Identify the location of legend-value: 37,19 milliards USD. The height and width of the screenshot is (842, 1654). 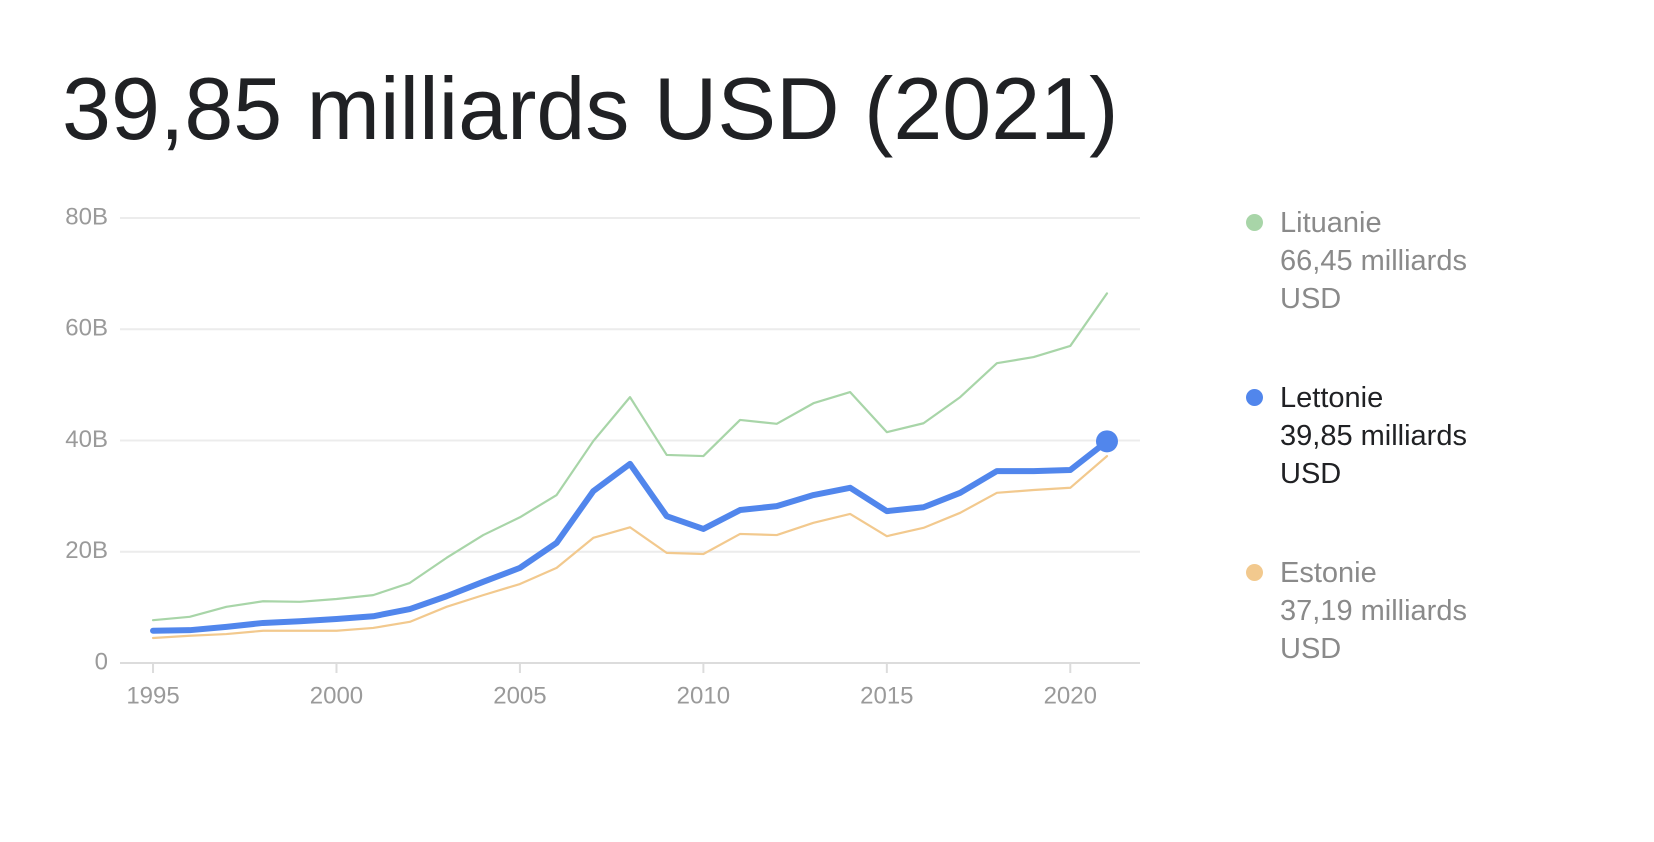
(1373, 630).